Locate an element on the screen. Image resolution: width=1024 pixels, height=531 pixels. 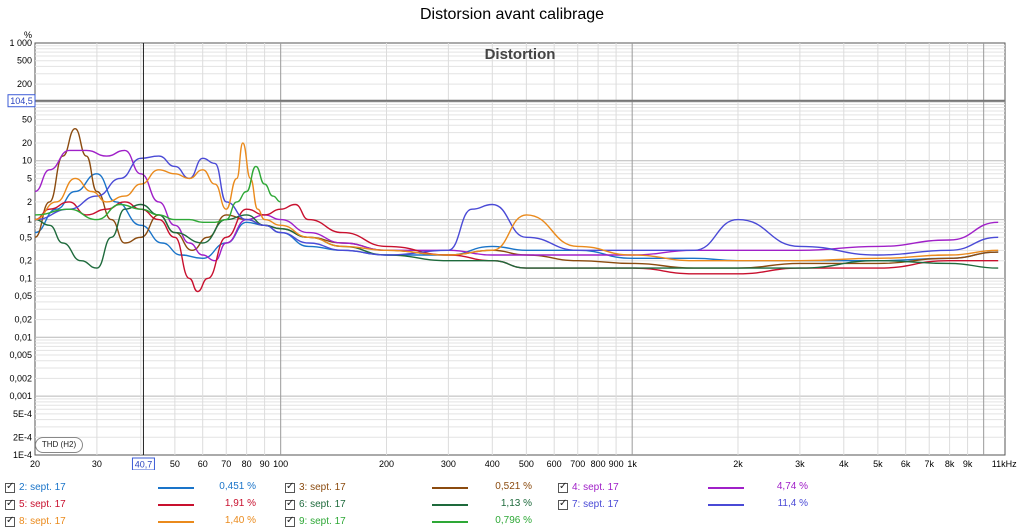
x-tick-label: 70 is located at coordinates (226, 464).